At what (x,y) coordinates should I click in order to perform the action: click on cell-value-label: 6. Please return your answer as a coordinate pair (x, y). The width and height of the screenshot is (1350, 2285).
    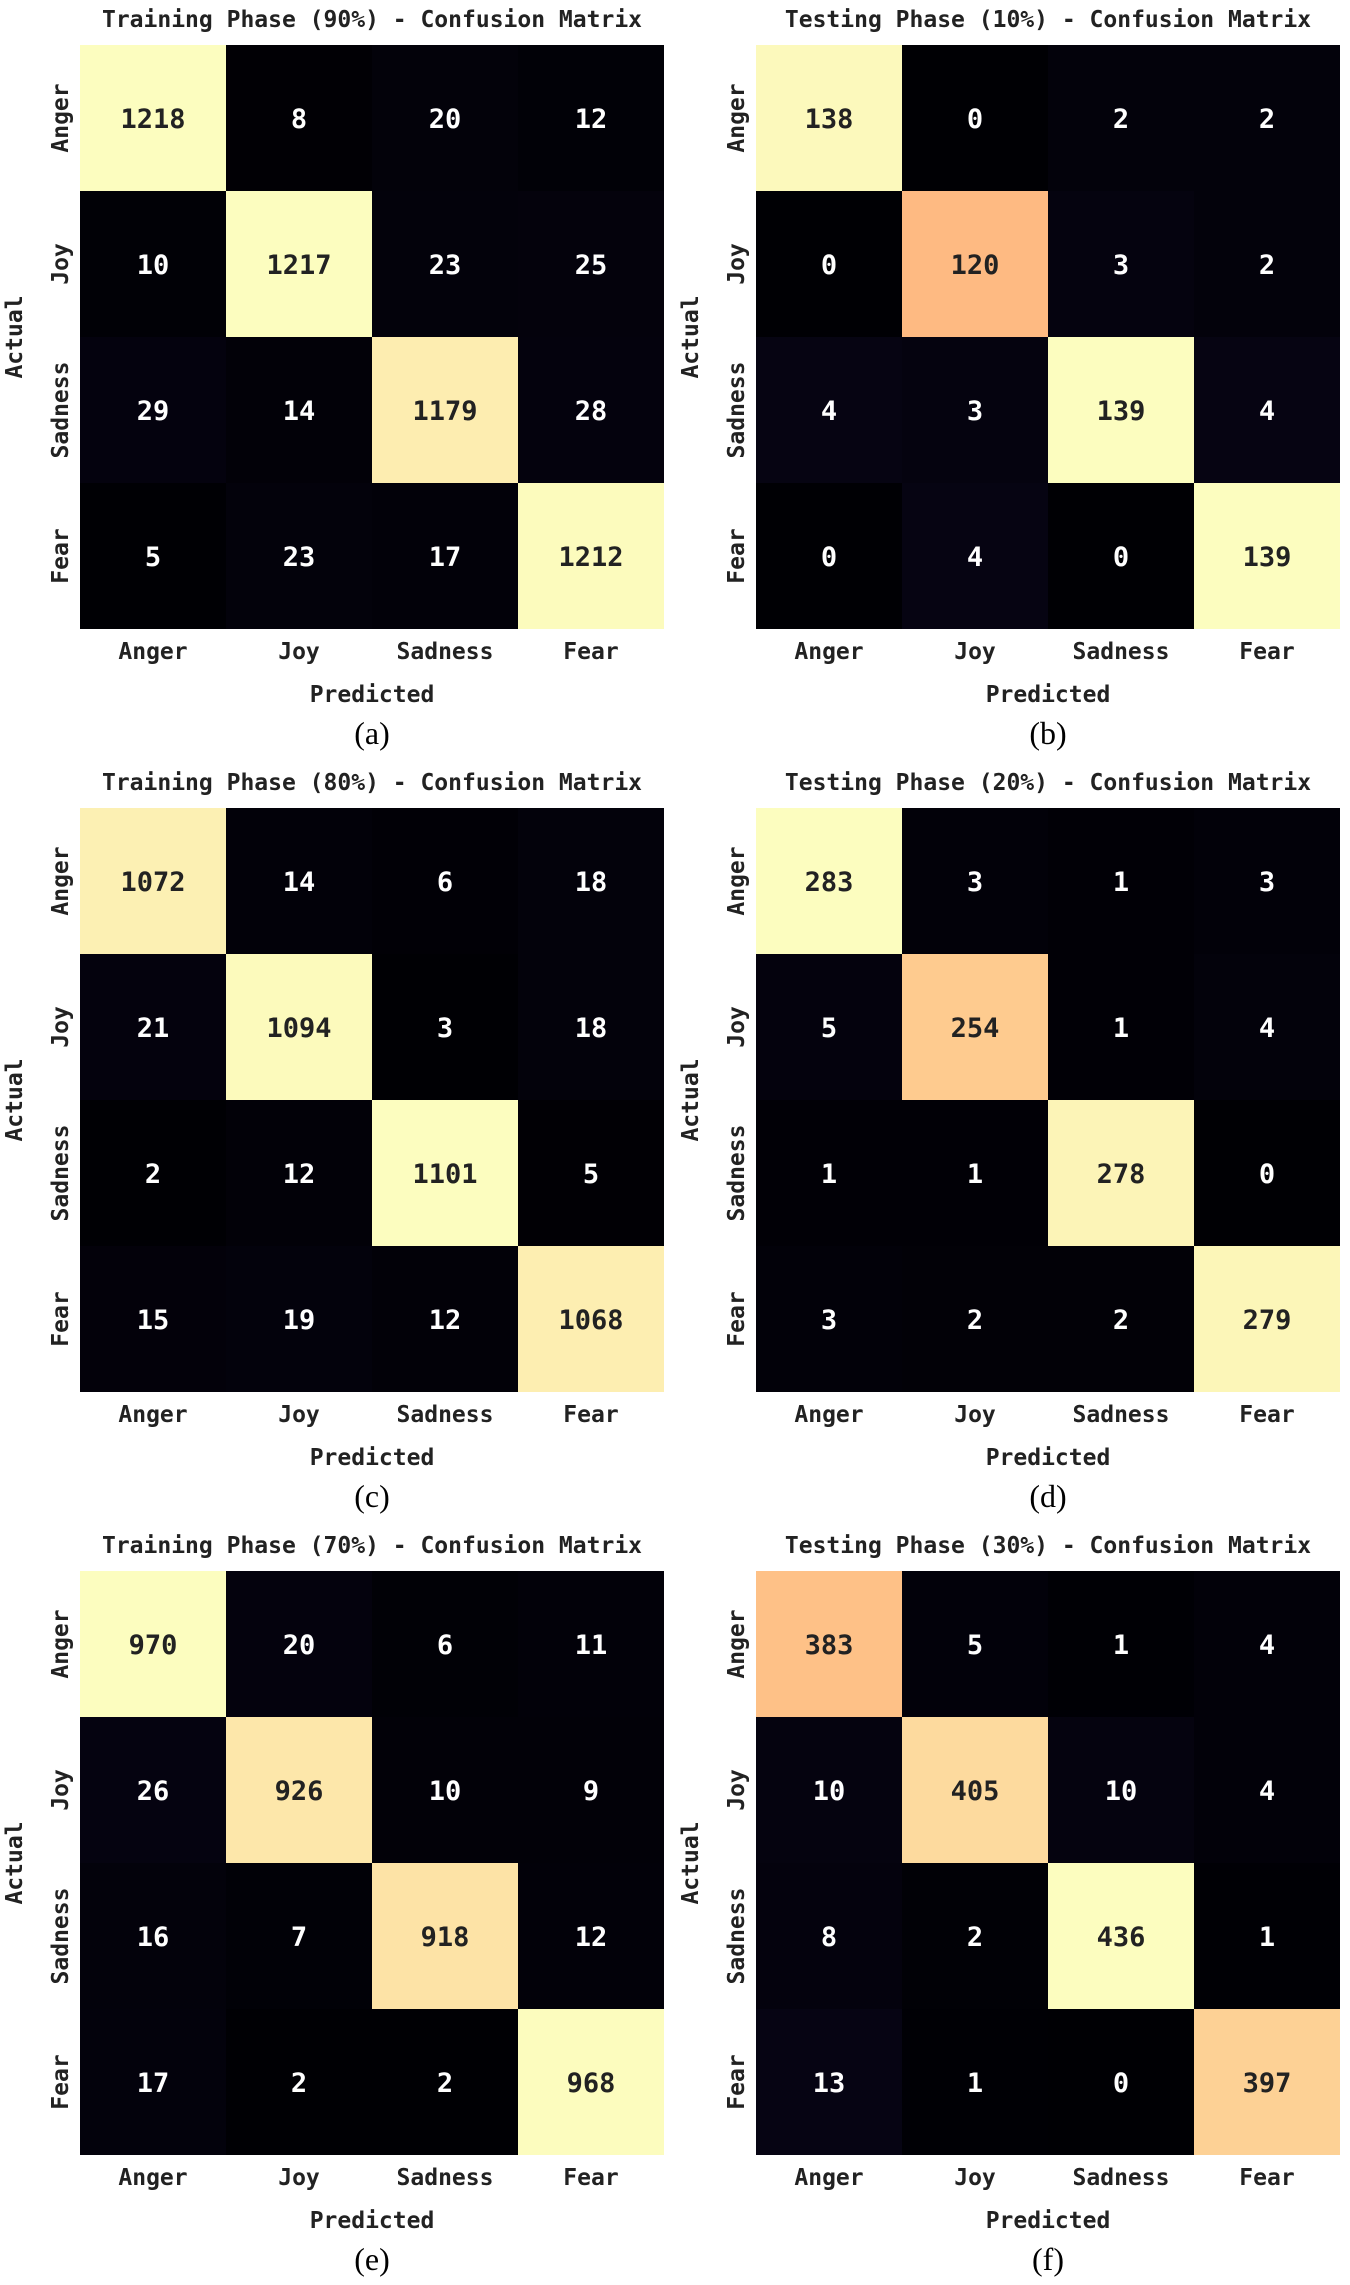
    Looking at the image, I should click on (445, 1645).